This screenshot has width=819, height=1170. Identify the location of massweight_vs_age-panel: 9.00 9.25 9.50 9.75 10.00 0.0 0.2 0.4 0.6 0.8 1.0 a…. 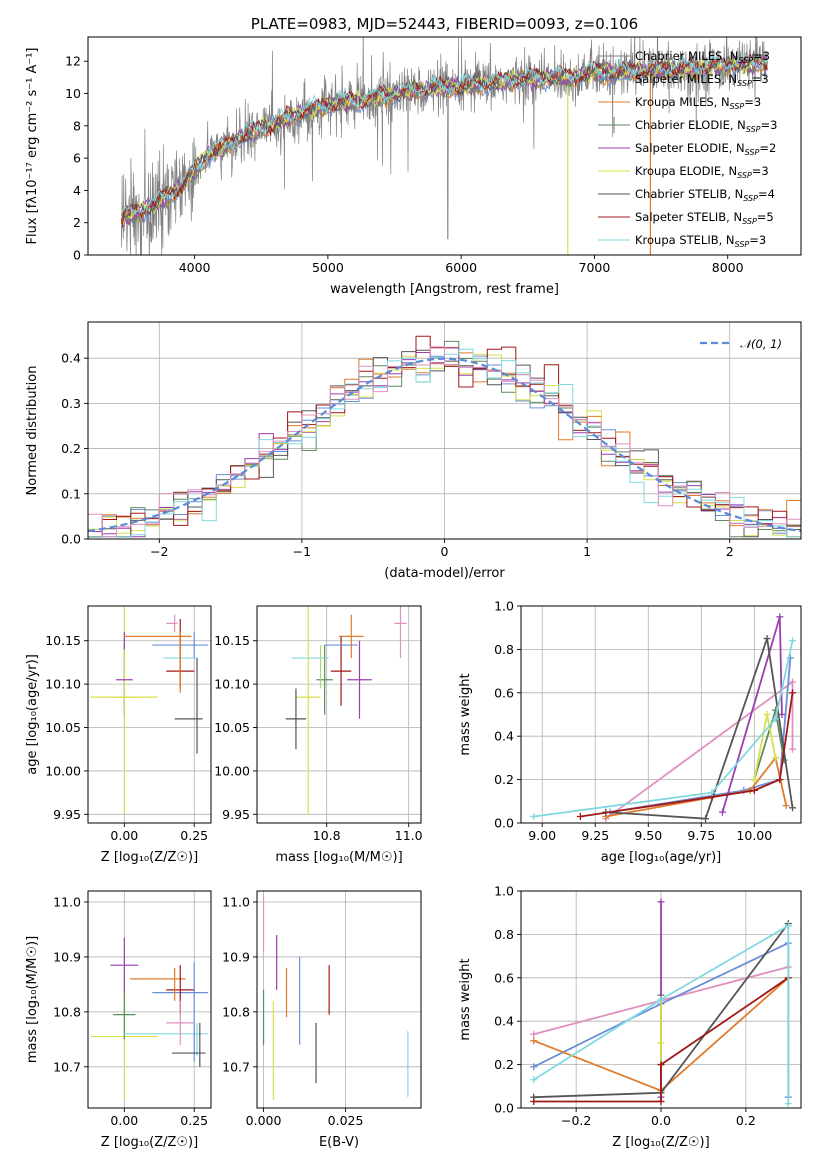
(630, 732).